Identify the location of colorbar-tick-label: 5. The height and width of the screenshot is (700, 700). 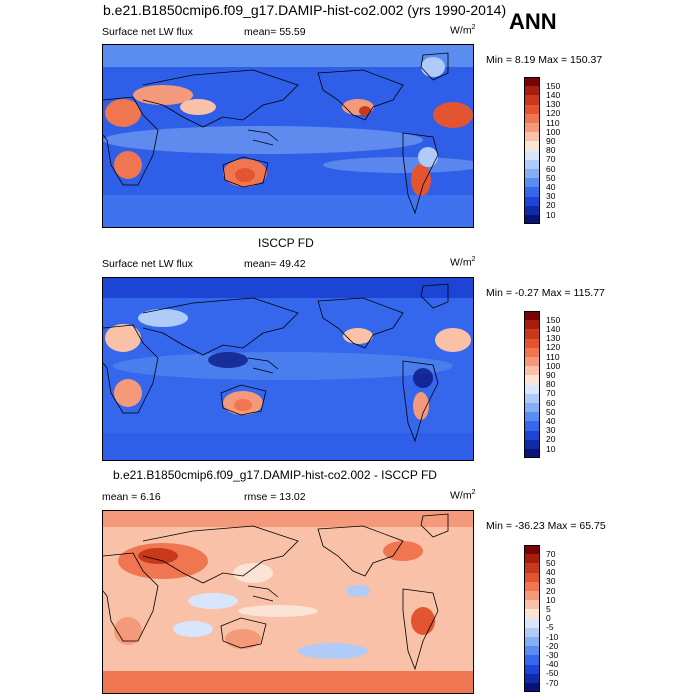
(548, 608).